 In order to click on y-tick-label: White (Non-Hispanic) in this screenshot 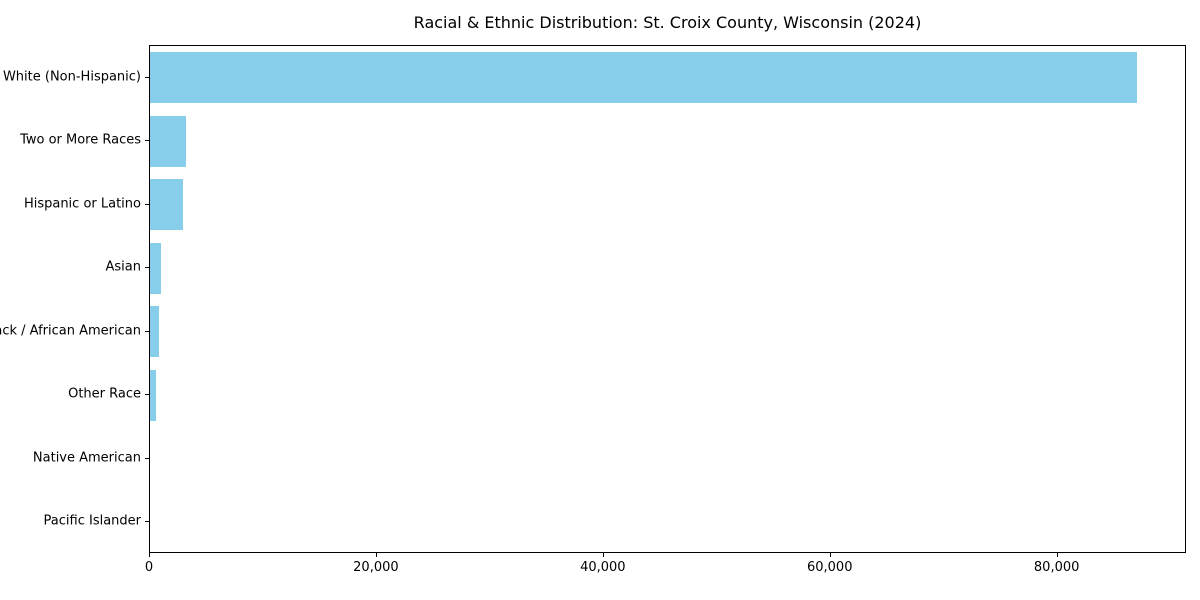, I will do `click(71, 77)`.